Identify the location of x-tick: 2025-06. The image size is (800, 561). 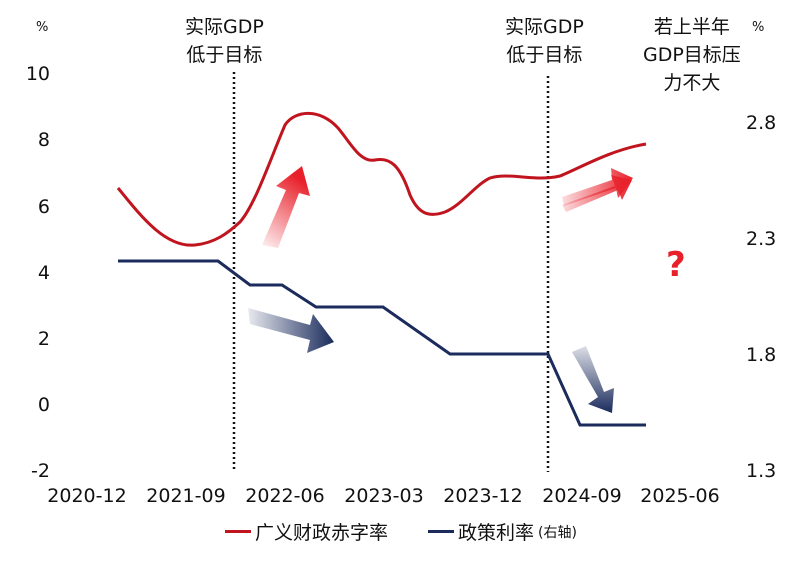
(680, 496).